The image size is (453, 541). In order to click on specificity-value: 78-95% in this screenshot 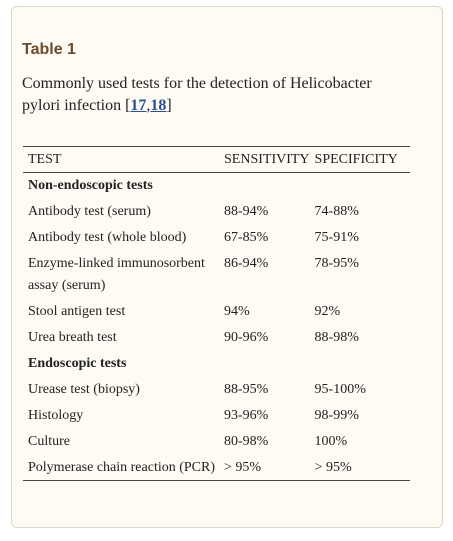, I will do `click(336, 263)`.